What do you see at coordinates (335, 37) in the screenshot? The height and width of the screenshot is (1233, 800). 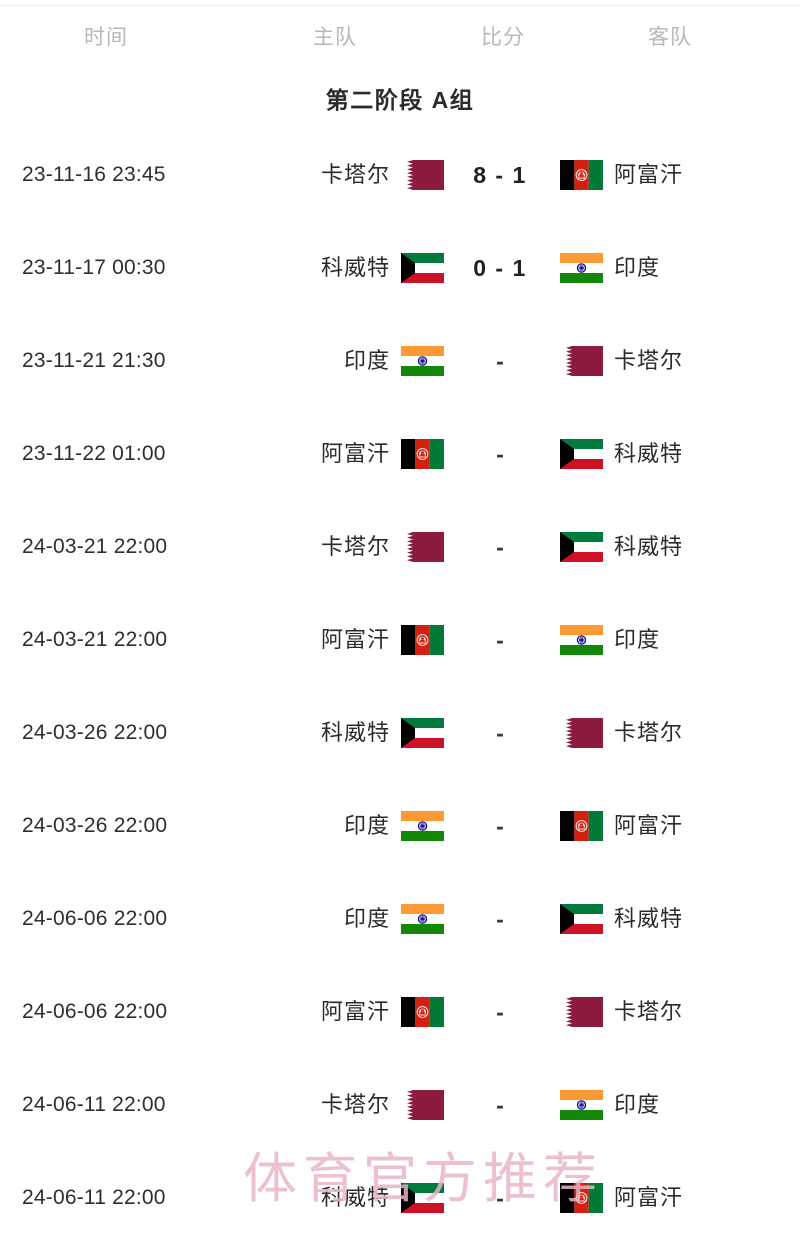 I see `column-header-home: 主队` at bounding box center [335, 37].